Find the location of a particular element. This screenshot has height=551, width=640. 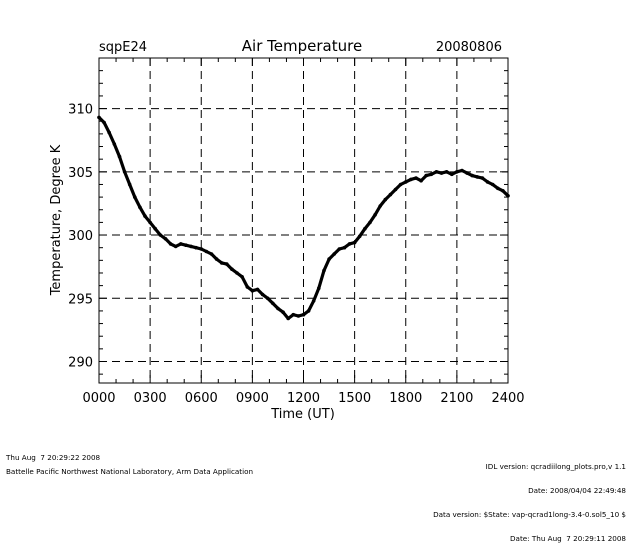

y-tick-label: 295 is located at coordinates (80, 299).